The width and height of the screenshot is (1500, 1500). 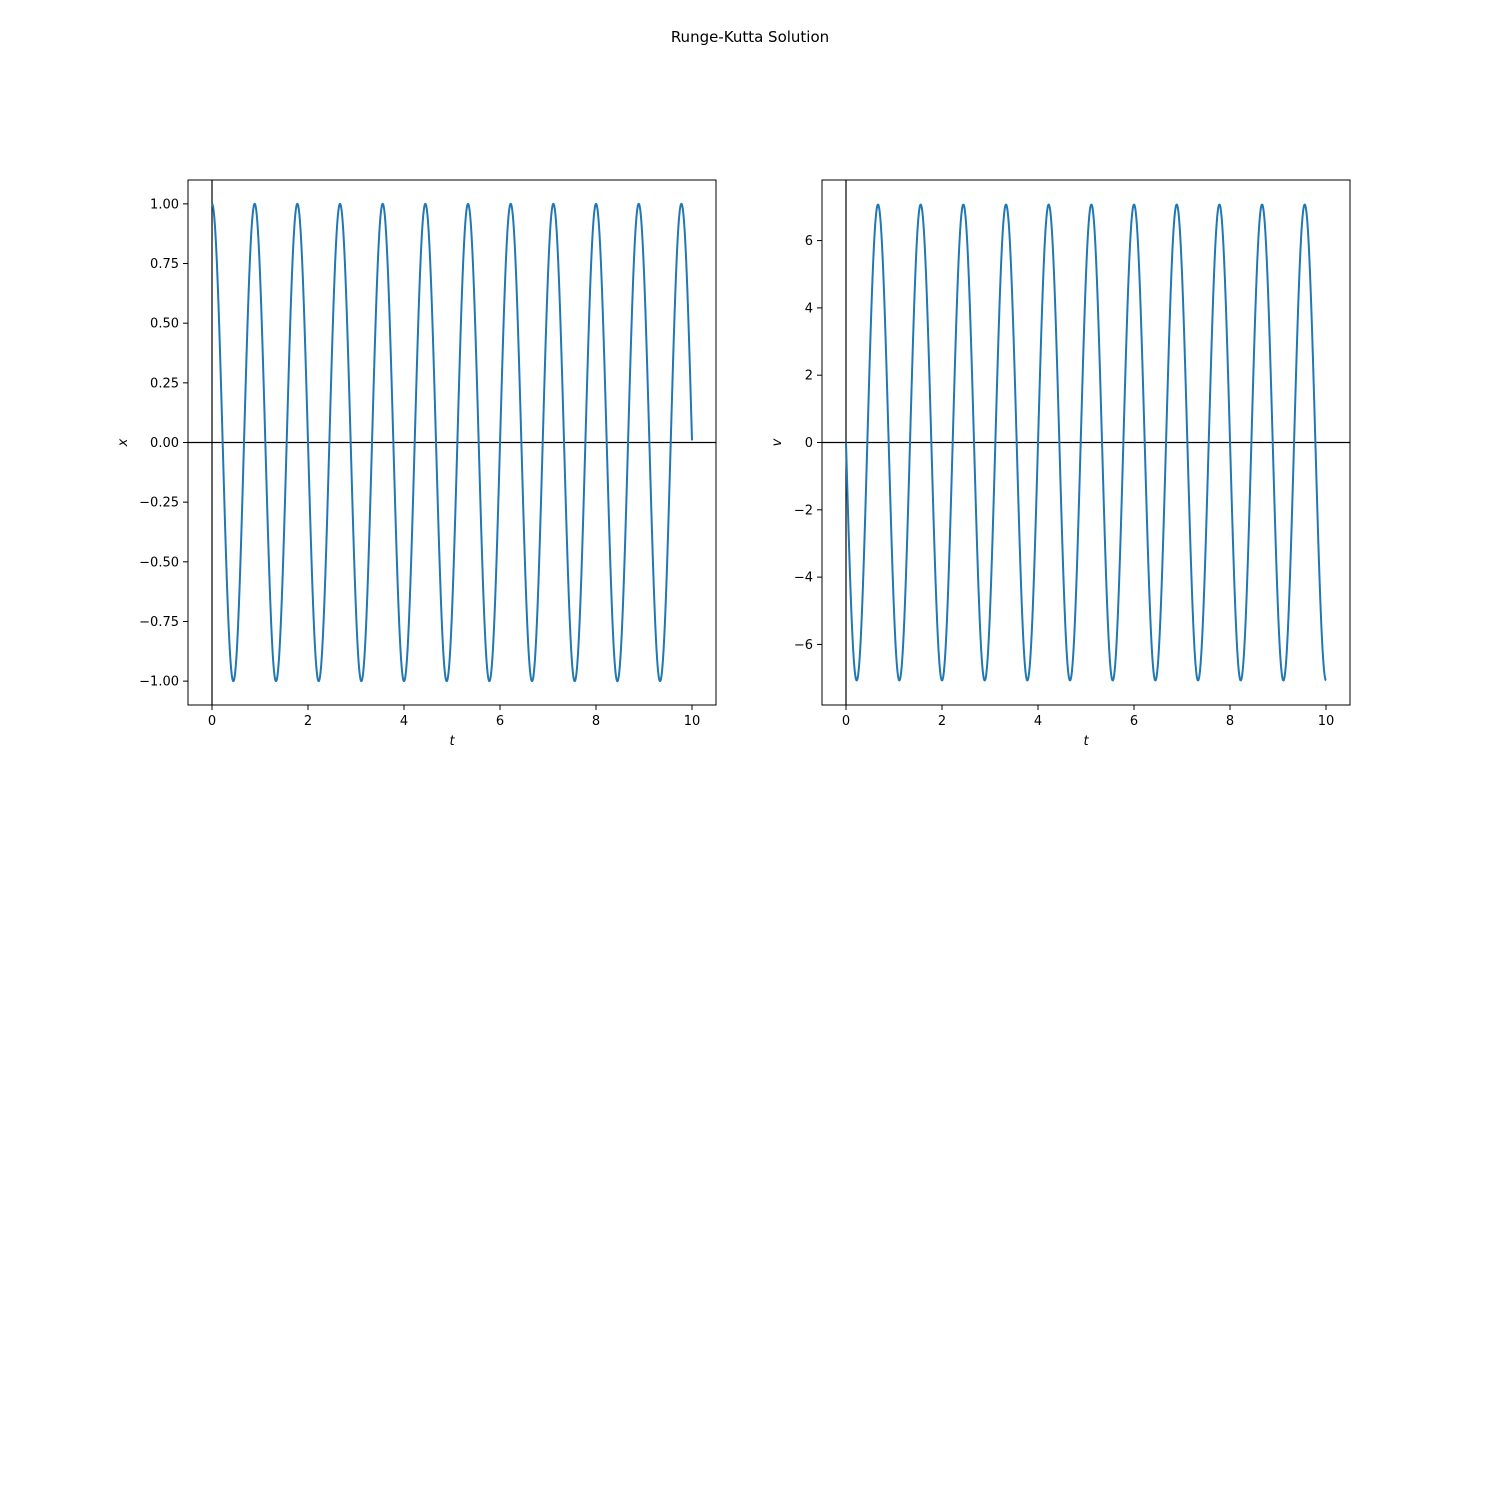 I want to click on y-tick-label: 1.00, so click(x=164, y=204).